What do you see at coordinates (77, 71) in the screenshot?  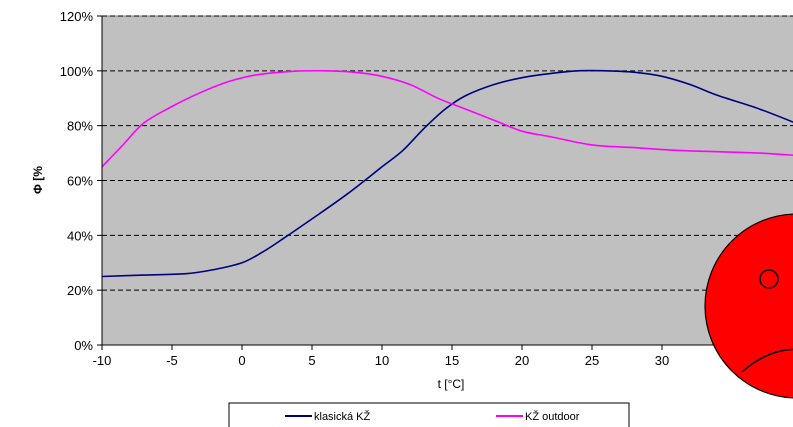 I see `y-tick-label: 100%` at bounding box center [77, 71].